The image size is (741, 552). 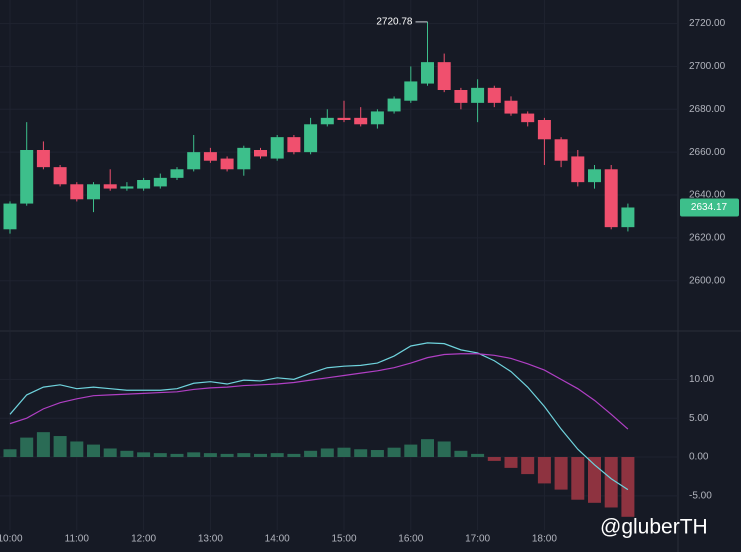 I want to click on x-tick-label: 17:00, so click(x=477, y=539).